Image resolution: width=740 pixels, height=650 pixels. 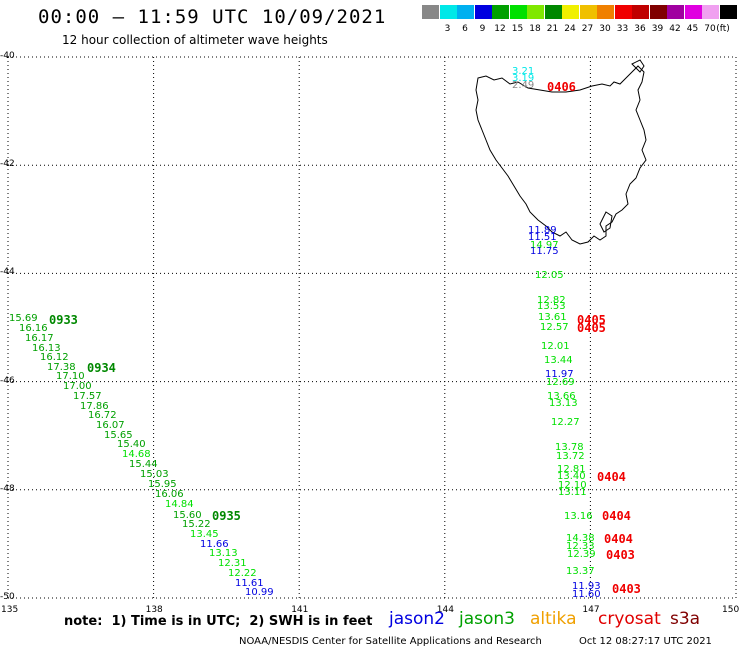 What do you see at coordinates (731, 610) in the screenshot?
I see `lon-axis-label: 150` at bounding box center [731, 610].